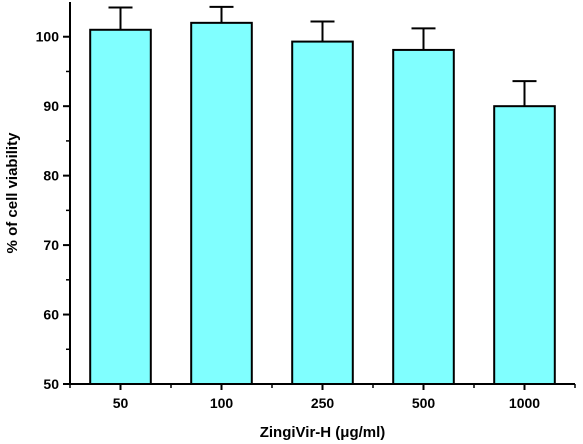 The image size is (583, 444). I want to click on x-axis-label: ZingiVir-H (μg/ml), so click(323, 432).